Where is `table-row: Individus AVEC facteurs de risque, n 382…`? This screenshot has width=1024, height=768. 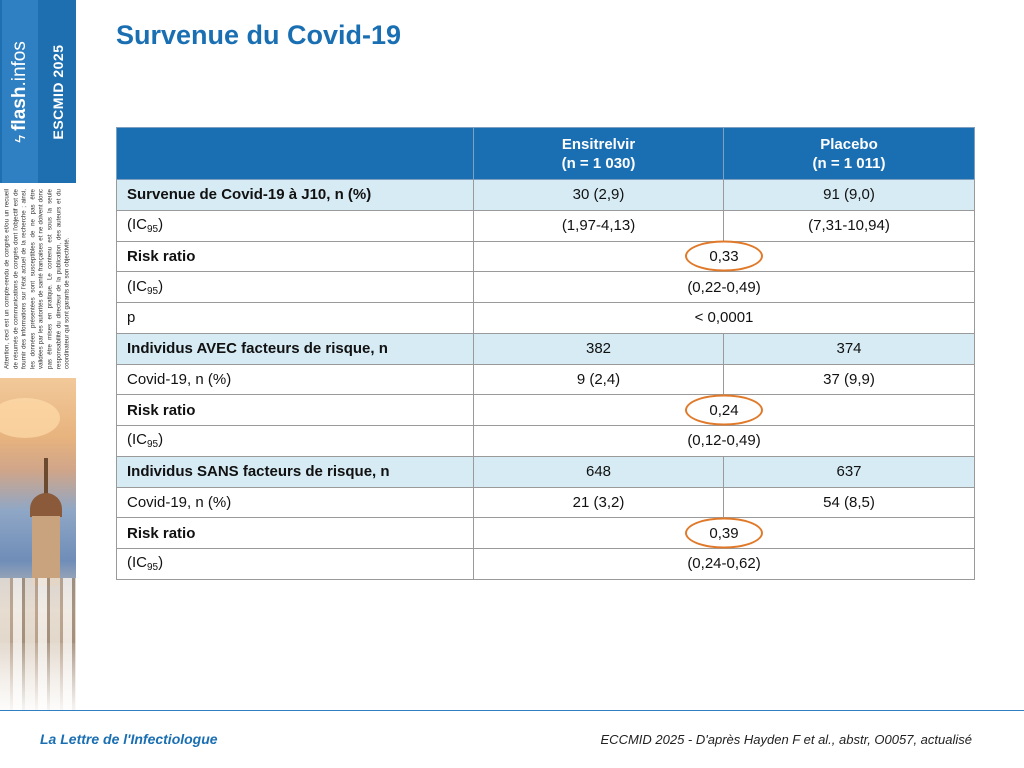
table-row: Individus AVEC facteurs de risque, n 382… is located at coordinates (545, 348).